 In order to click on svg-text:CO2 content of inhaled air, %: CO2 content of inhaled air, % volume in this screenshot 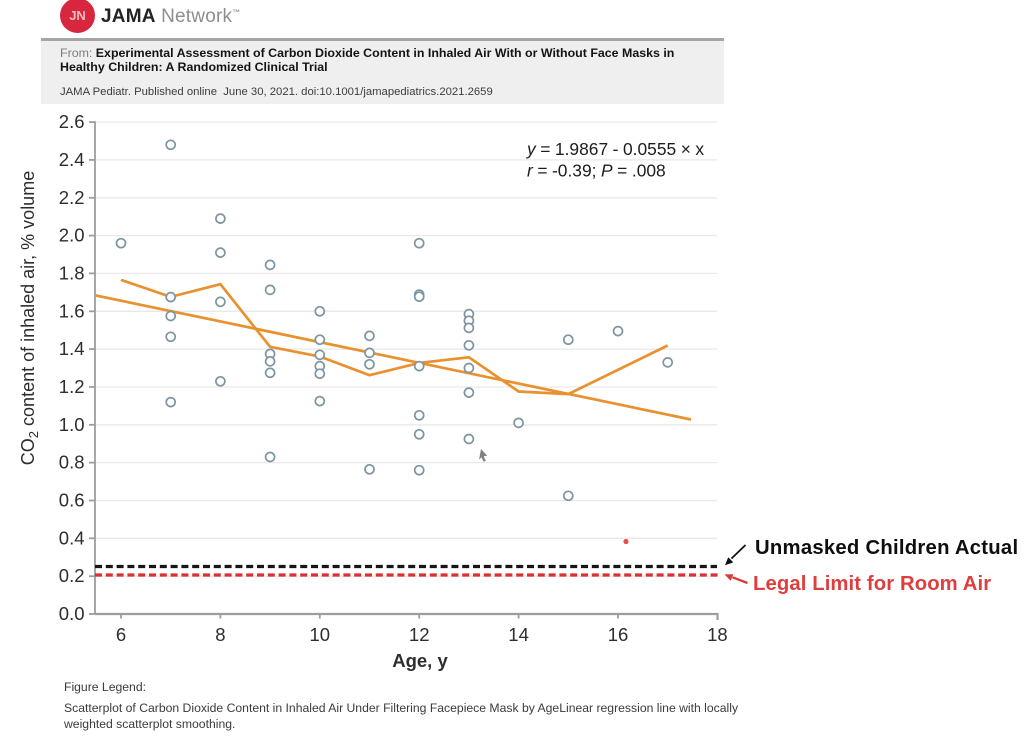, I will do `click(29, 318)`.